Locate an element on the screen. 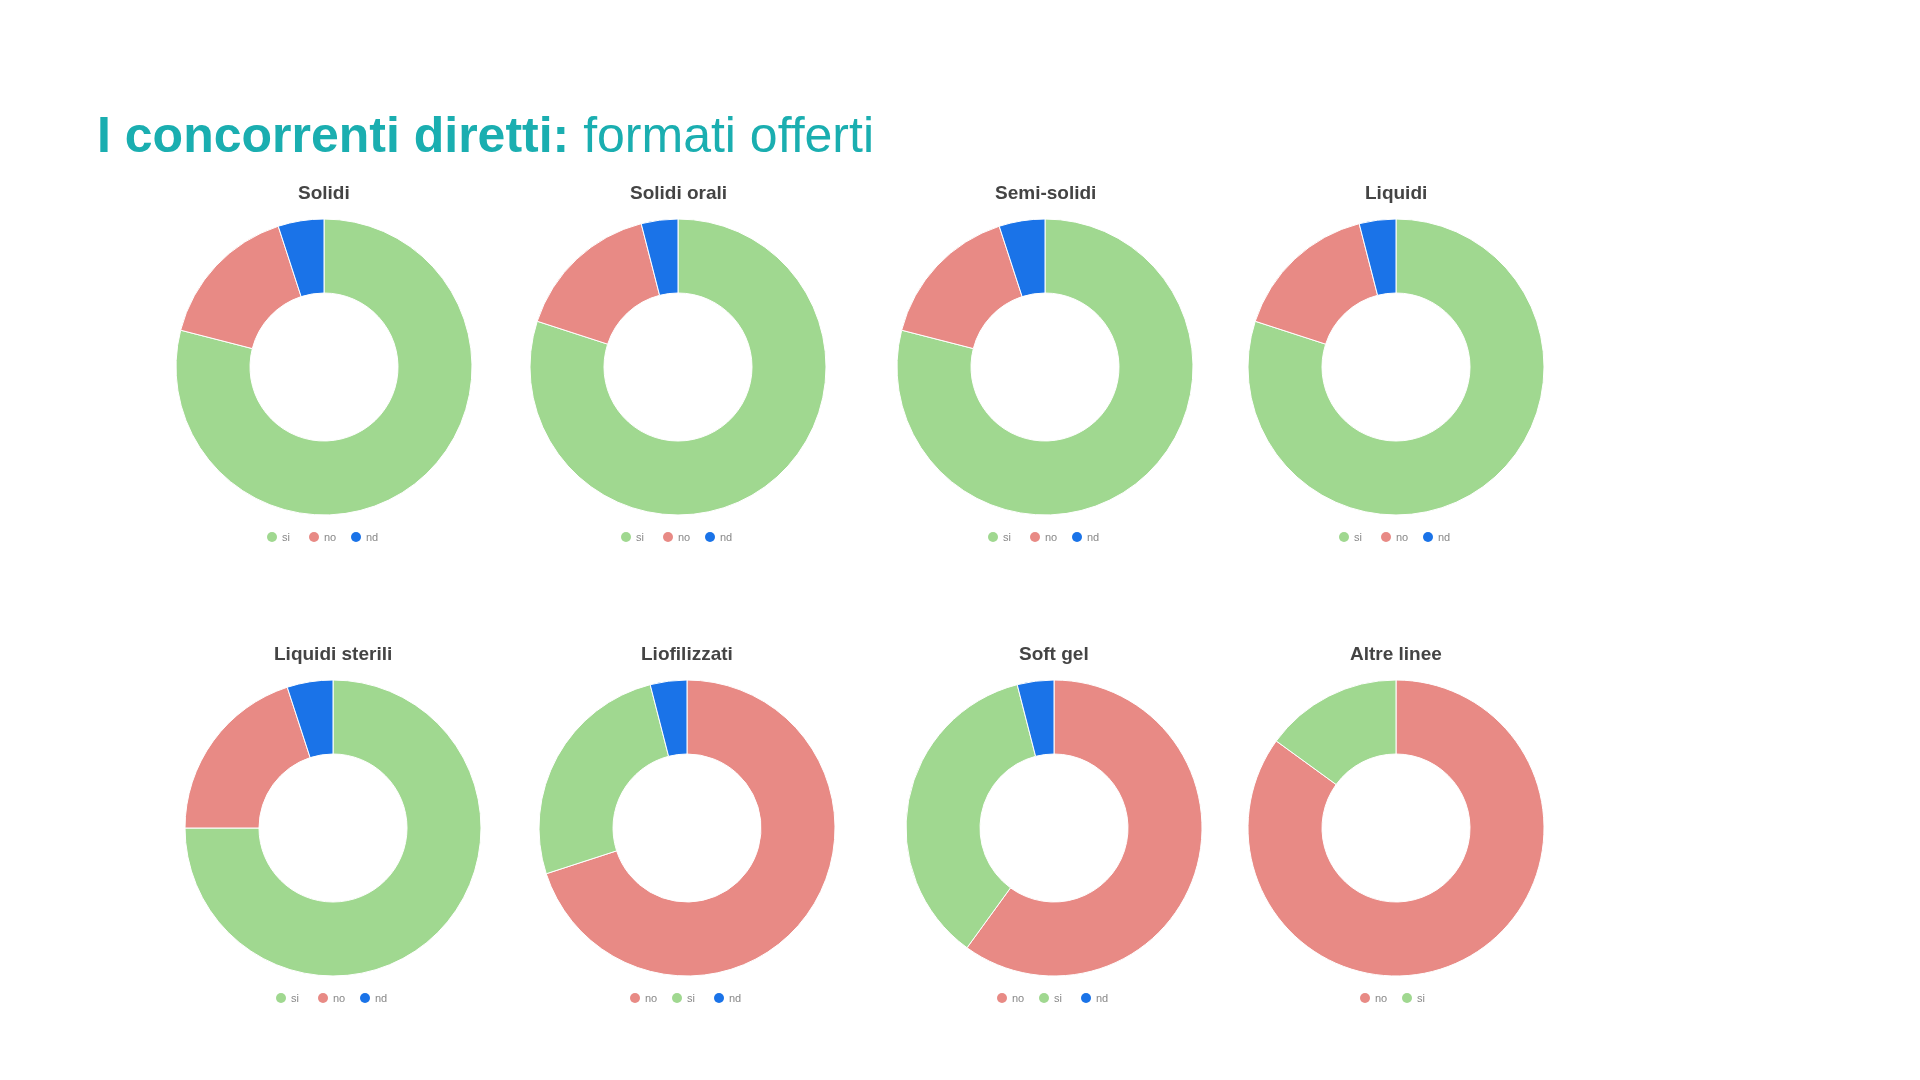 This screenshot has height=1080, width=1920. chart-title: Liquidi is located at coordinates (1396, 192).